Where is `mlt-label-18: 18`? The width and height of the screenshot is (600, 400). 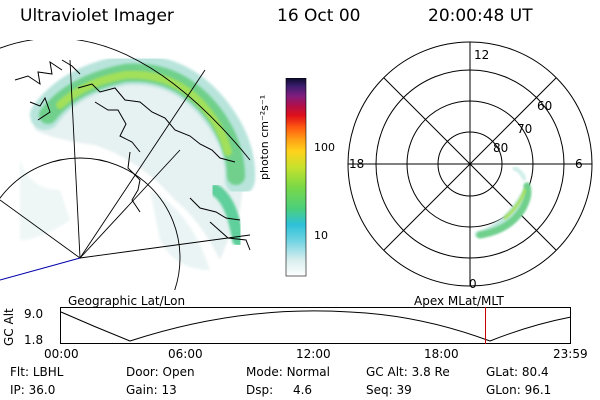 mlt-label-18: 18 is located at coordinates (356, 164).